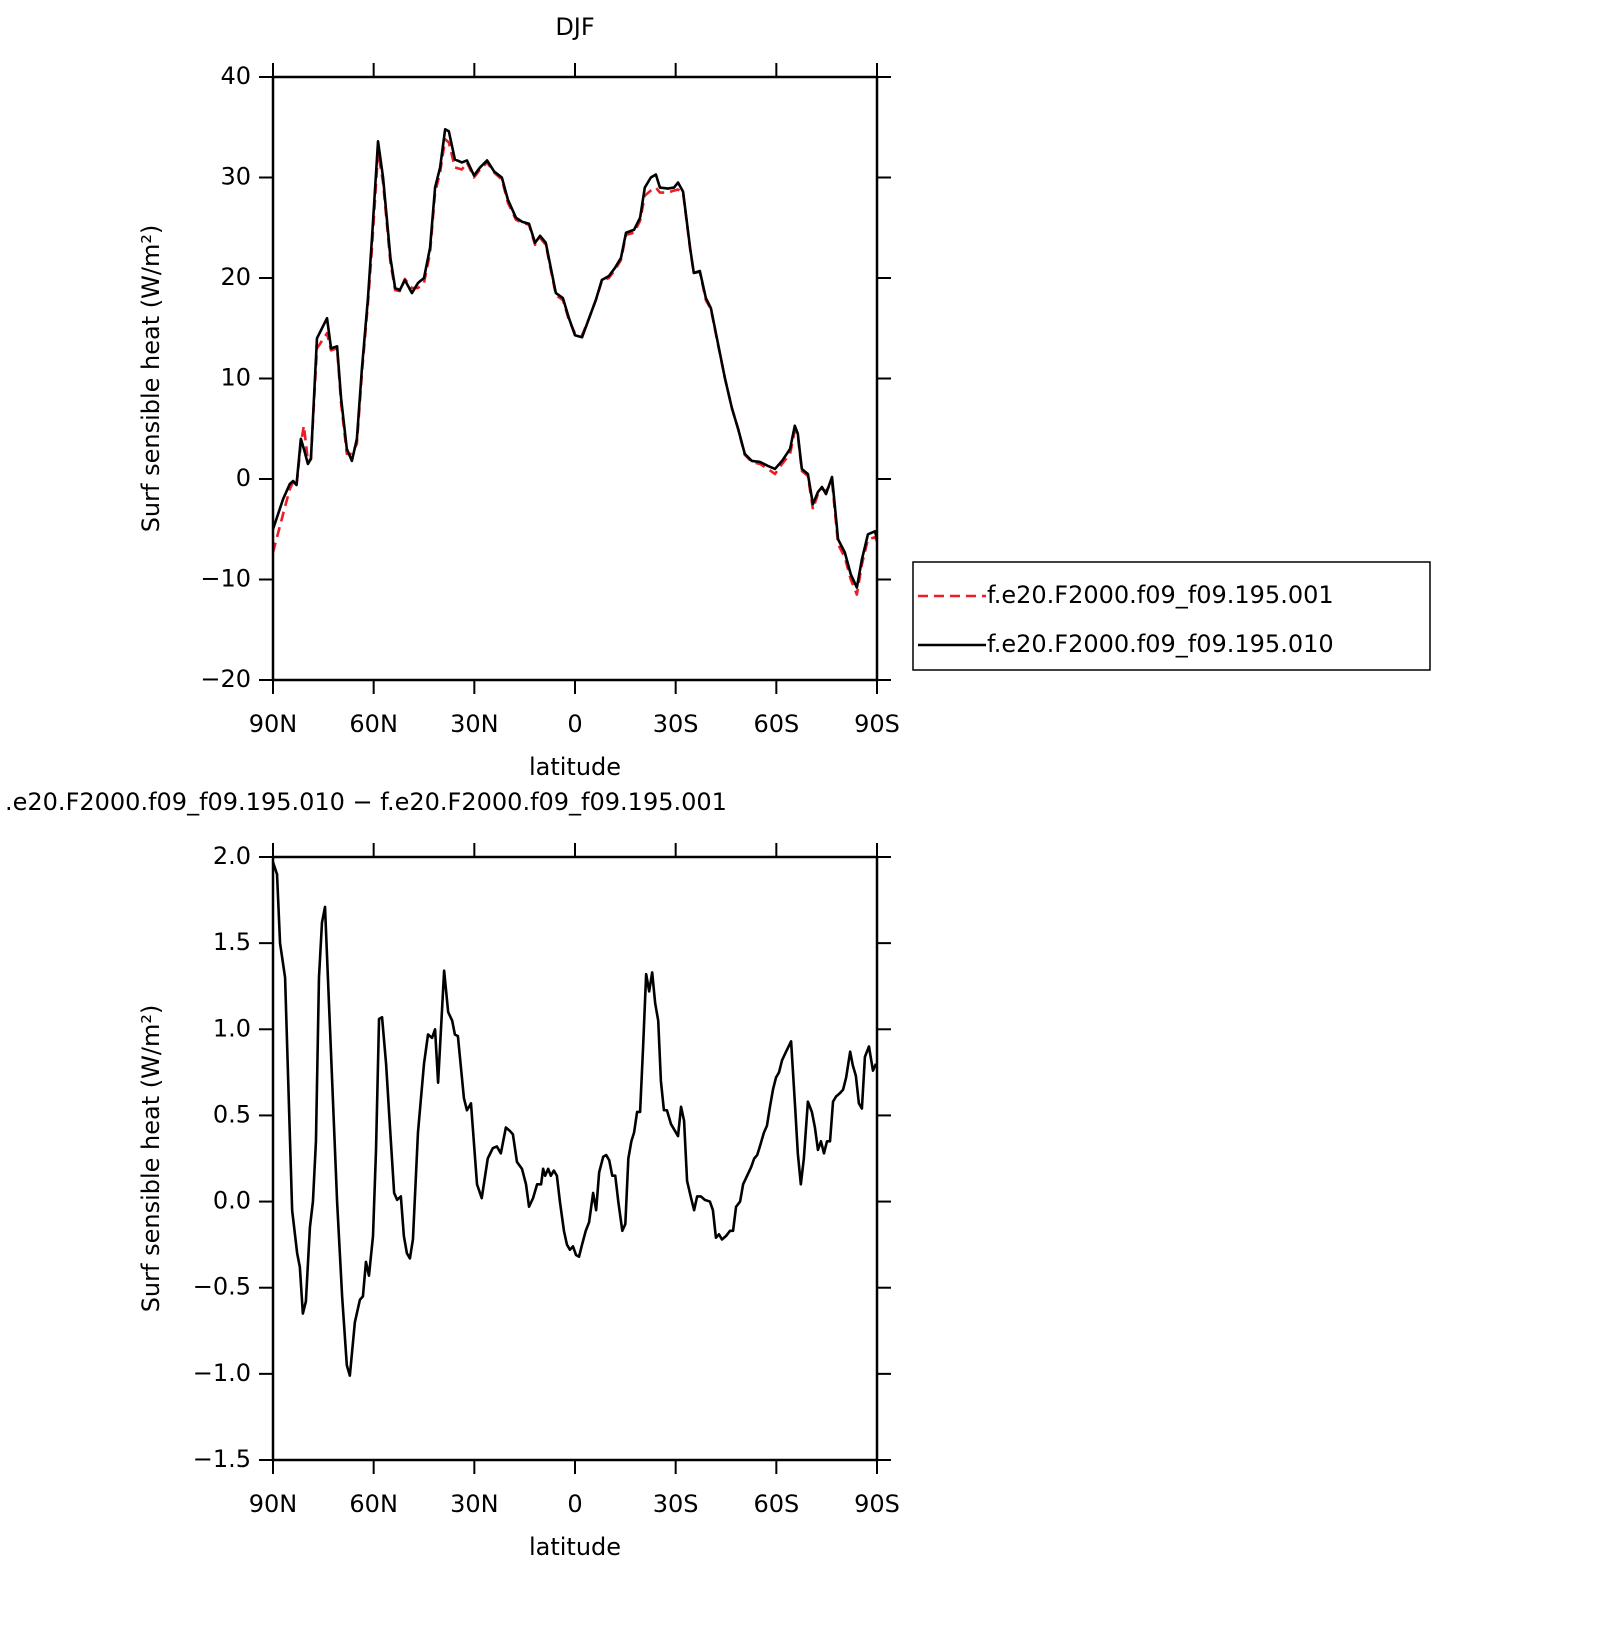 This screenshot has width=1599, height=1639. What do you see at coordinates (232, 942) in the screenshot?
I see `y-tick-label: 1.5` at bounding box center [232, 942].